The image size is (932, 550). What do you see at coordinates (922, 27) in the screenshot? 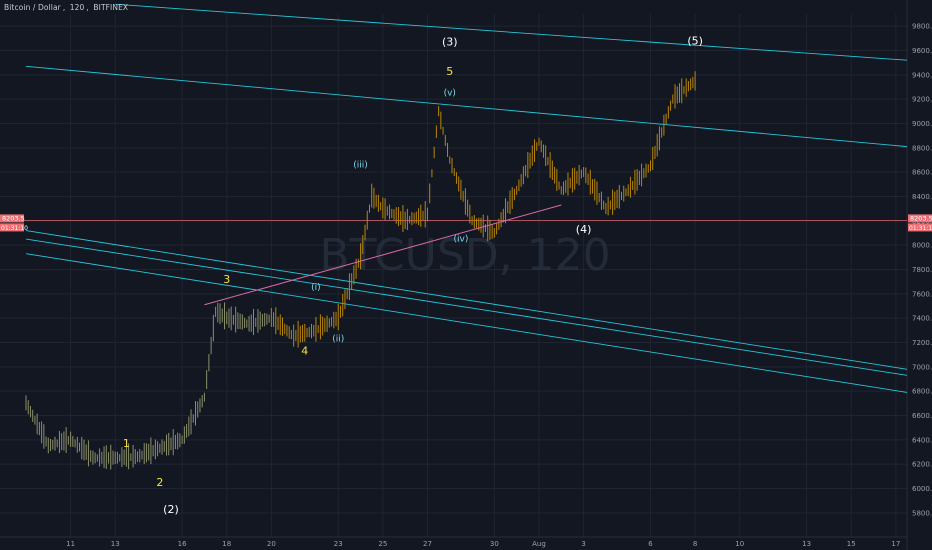
I see `y-tick-label: 9800.0` at bounding box center [922, 27].